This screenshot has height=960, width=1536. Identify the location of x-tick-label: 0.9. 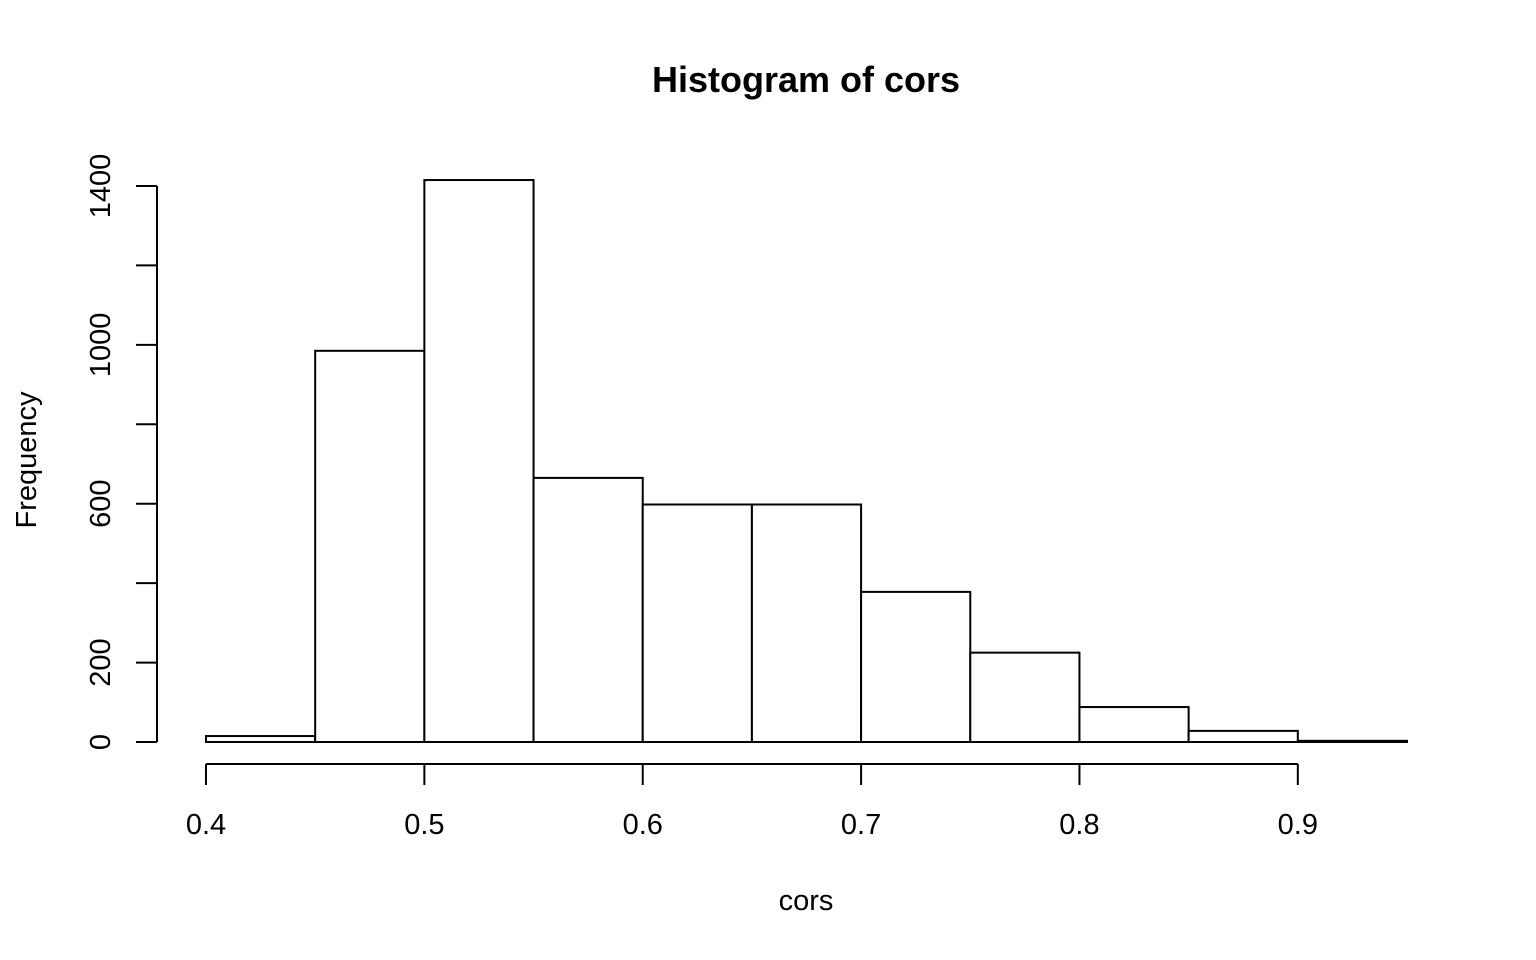
(1298, 825).